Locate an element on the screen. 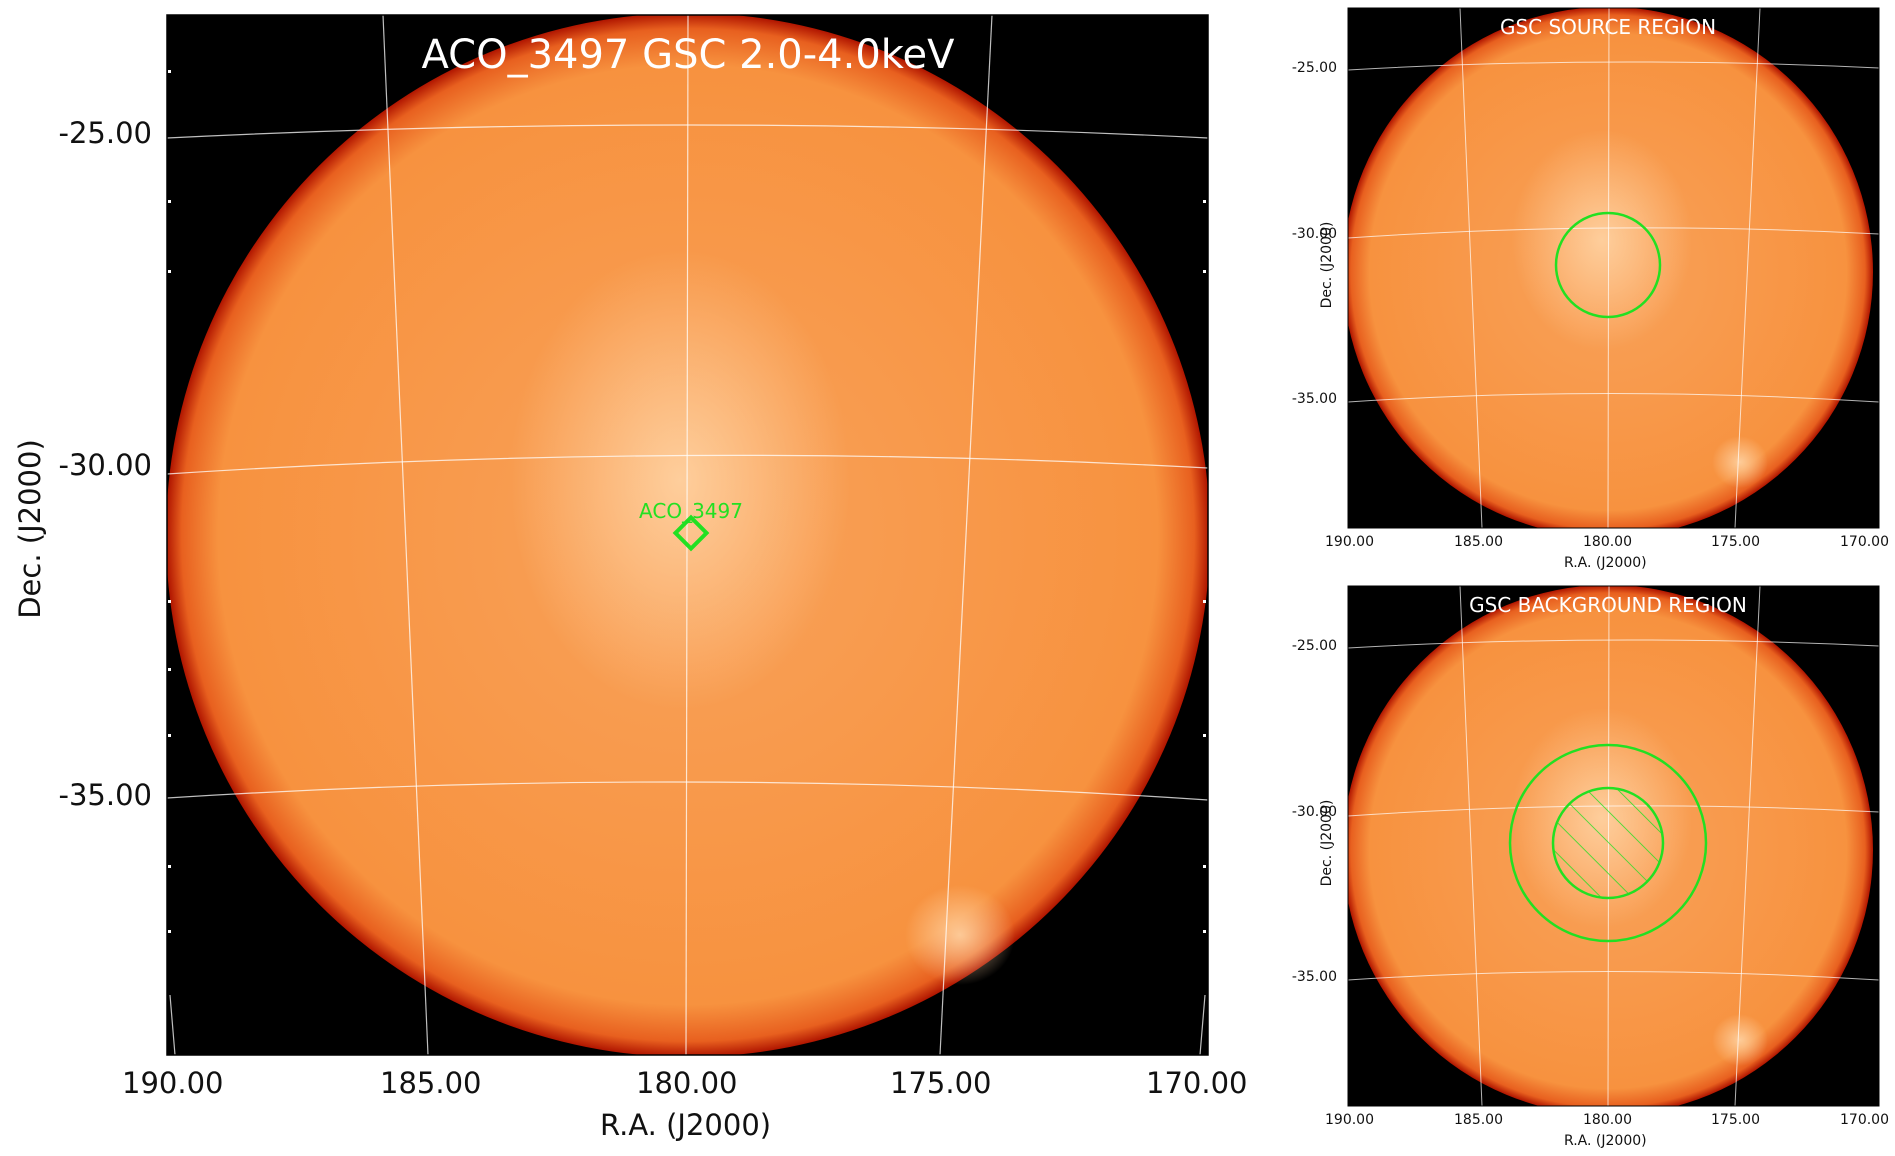  main-ytick-1: -25.00 is located at coordinates (105, 133).